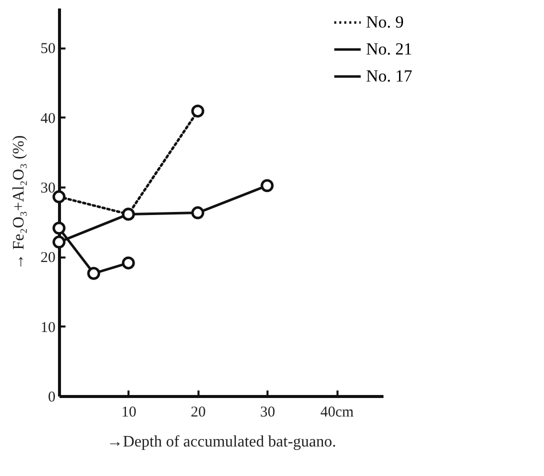 The image size is (544, 476). What do you see at coordinates (48, 188) in the screenshot?
I see `y-tick-label: 30` at bounding box center [48, 188].